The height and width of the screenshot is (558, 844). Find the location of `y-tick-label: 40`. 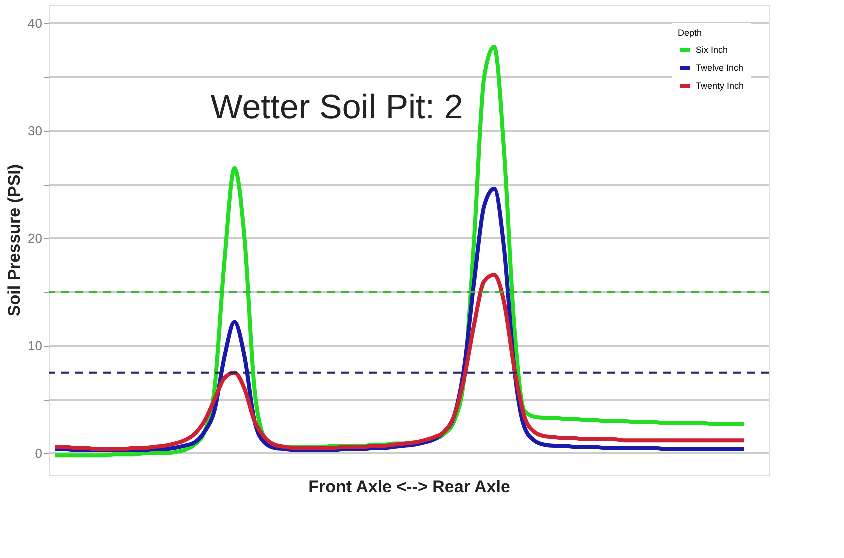

y-tick-label: 40 is located at coordinates (35, 23).